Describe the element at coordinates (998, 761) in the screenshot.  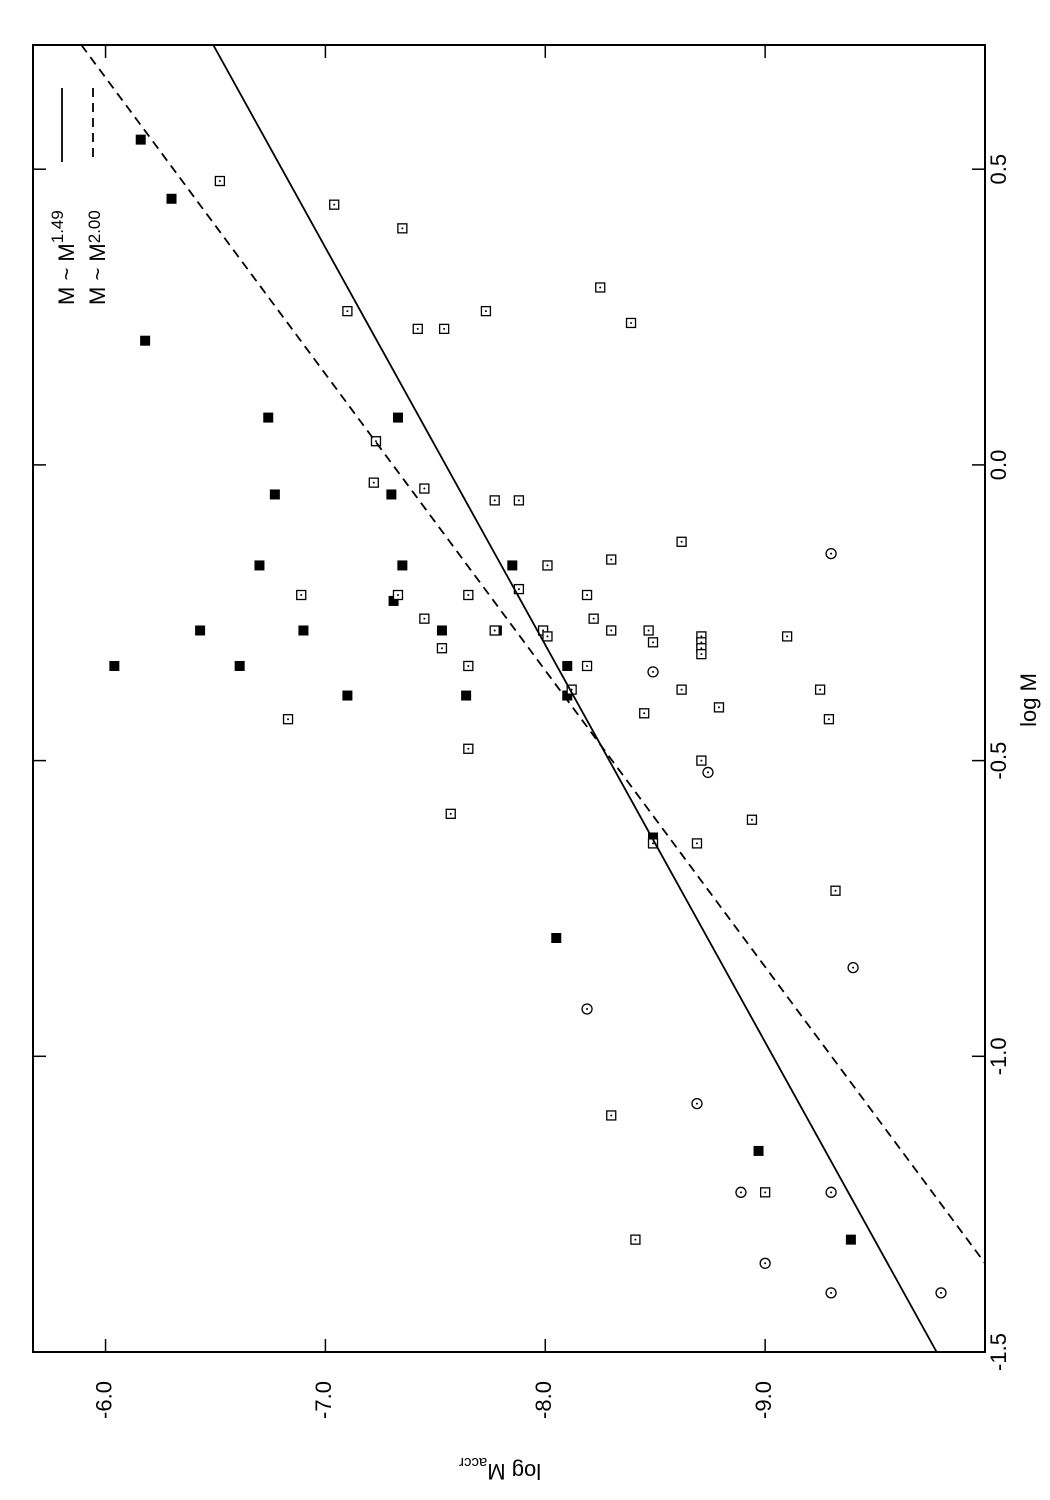
I see `x-tick-label: -0.5` at that location.